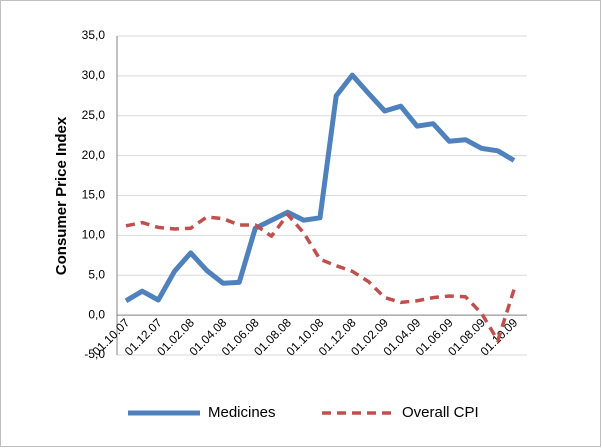 Image resolution: width=602 pixels, height=448 pixels. What do you see at coordinates (94, 354) in the screenshot?
I see `y-tick-label: -5,0` at bounding box center [94, 354].